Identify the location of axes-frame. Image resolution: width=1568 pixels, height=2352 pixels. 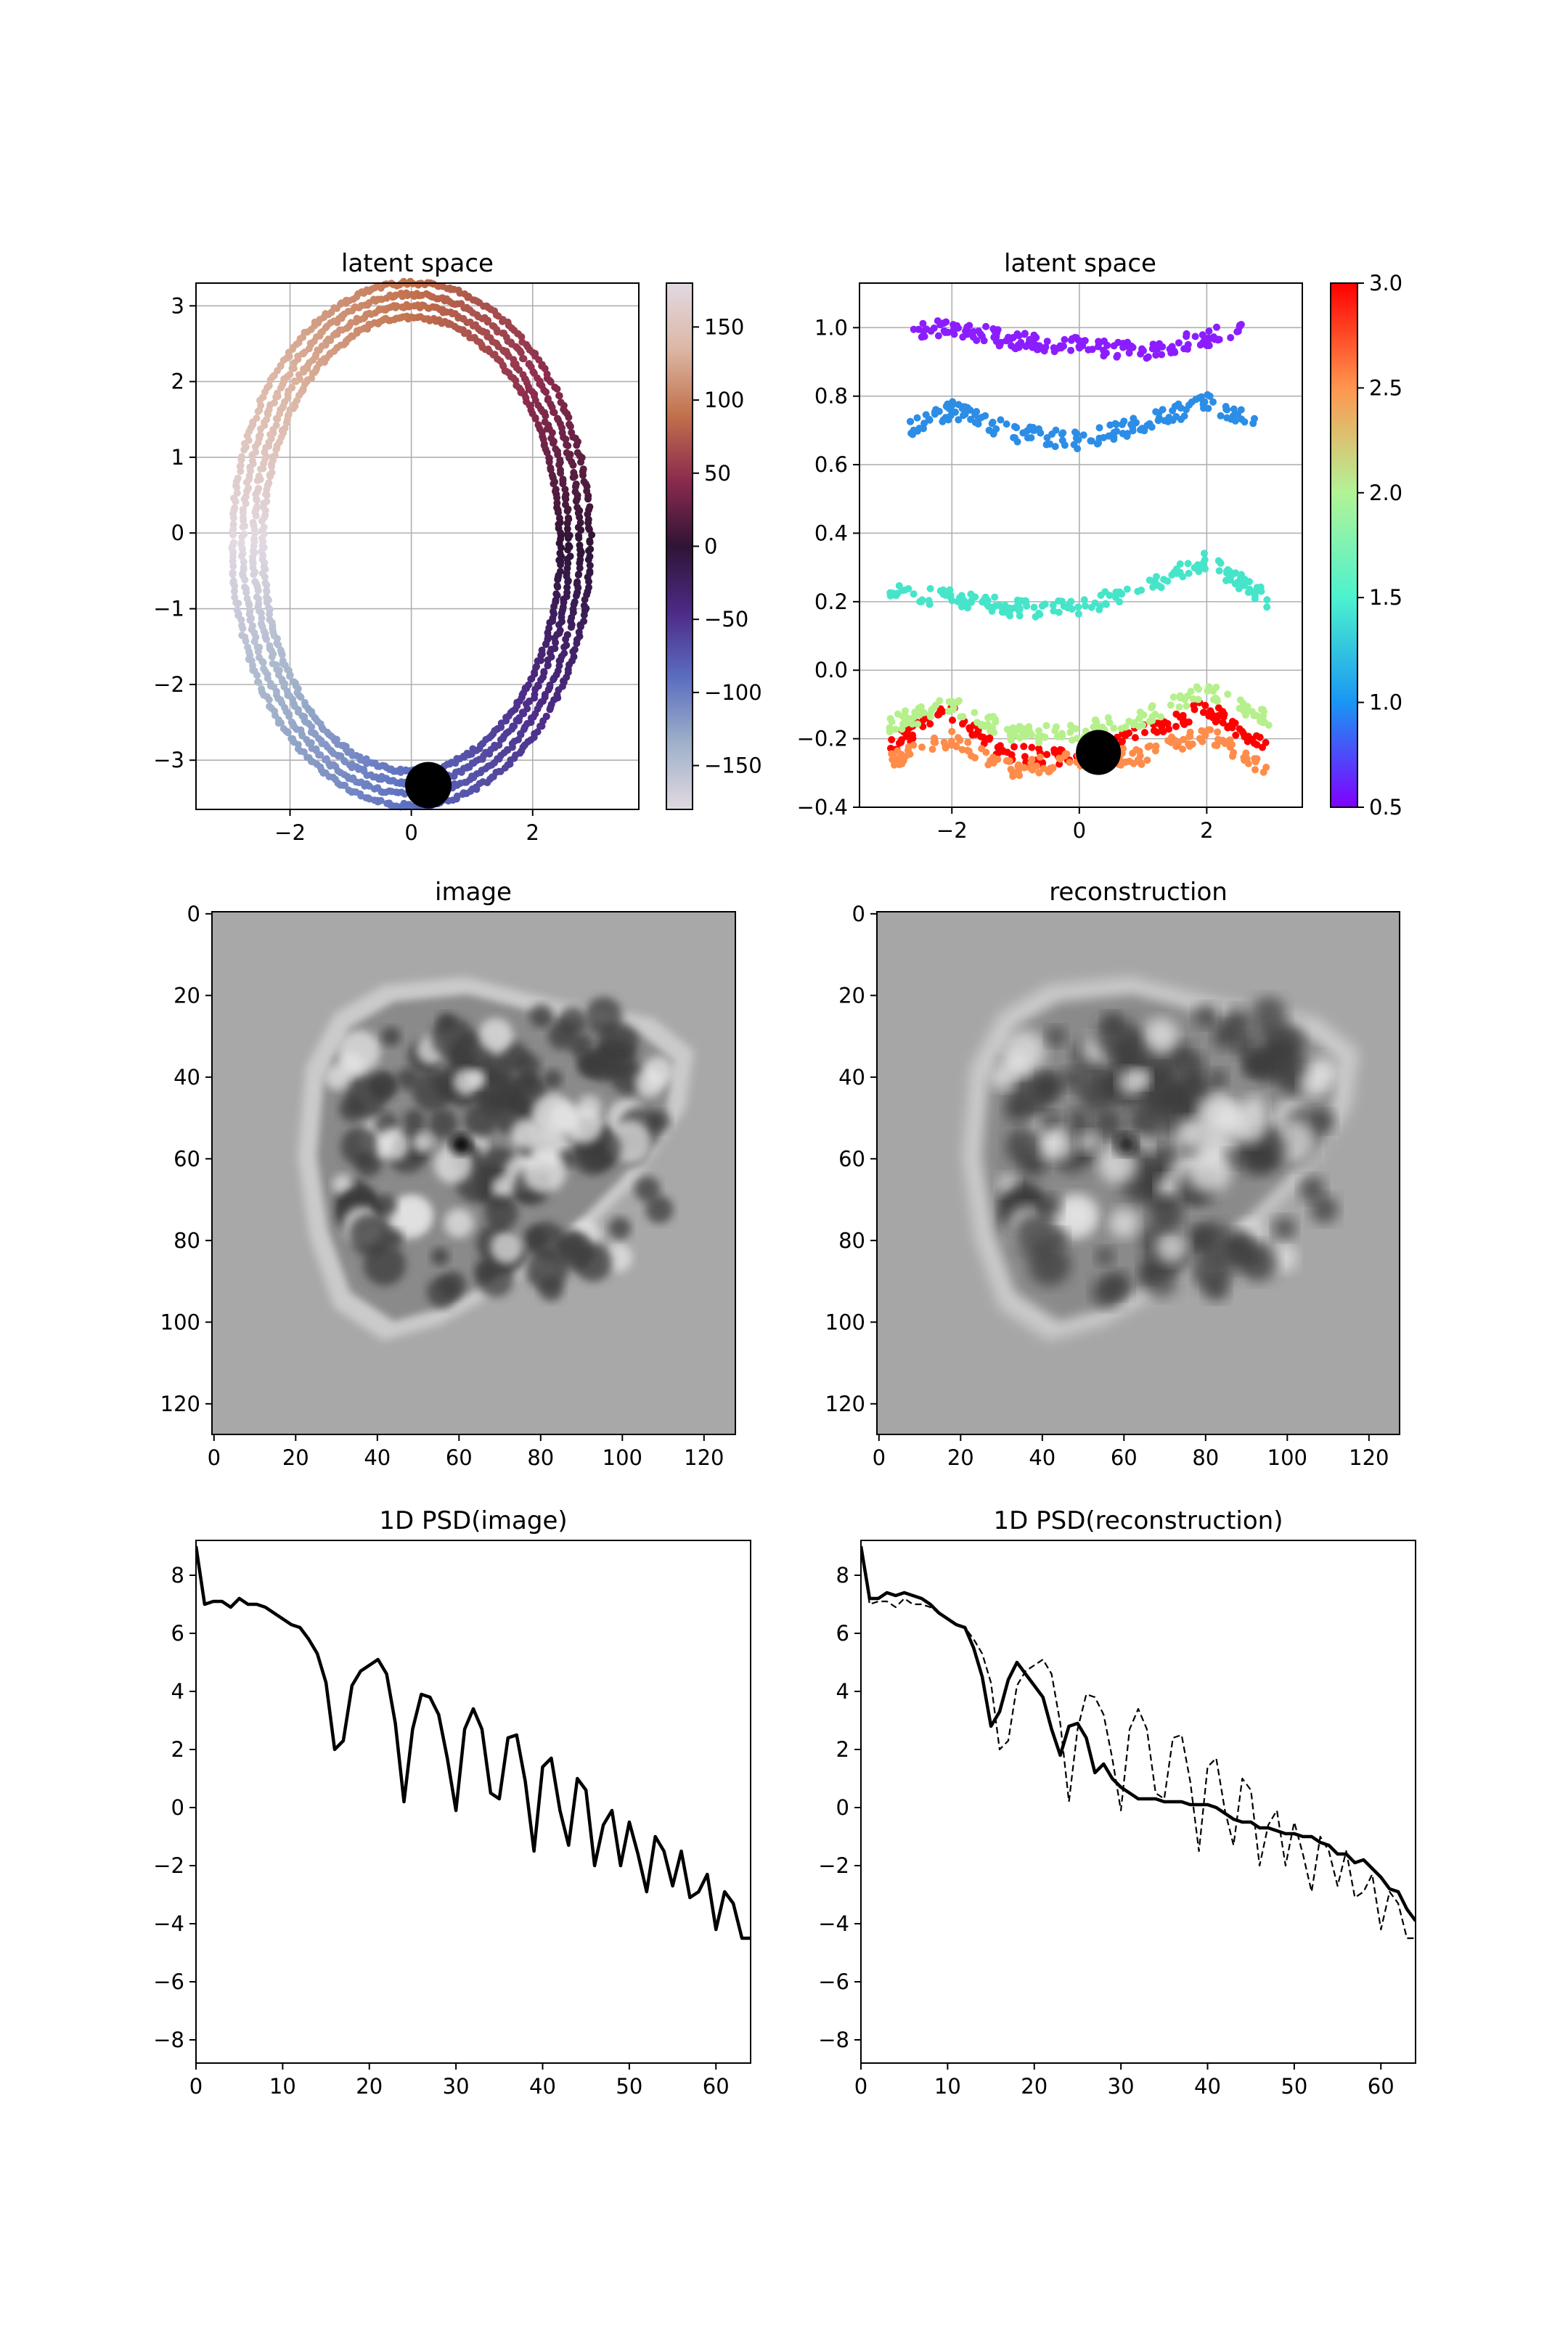
(473, 1173).